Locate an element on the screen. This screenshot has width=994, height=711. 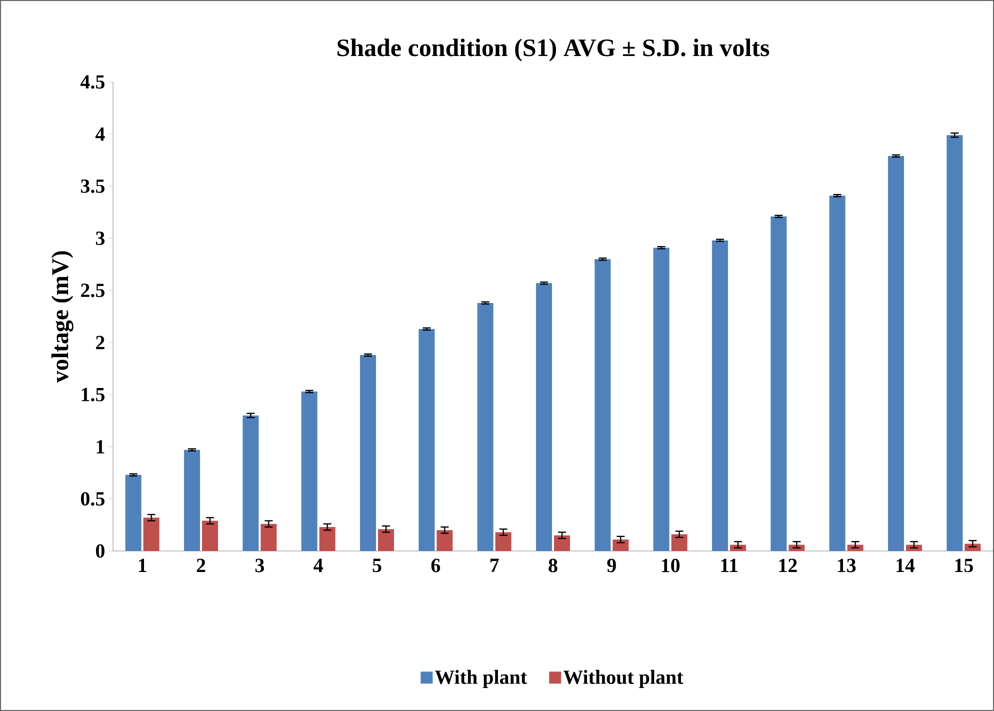
x-tick-label: 6 is located at coordinates (435, 565).